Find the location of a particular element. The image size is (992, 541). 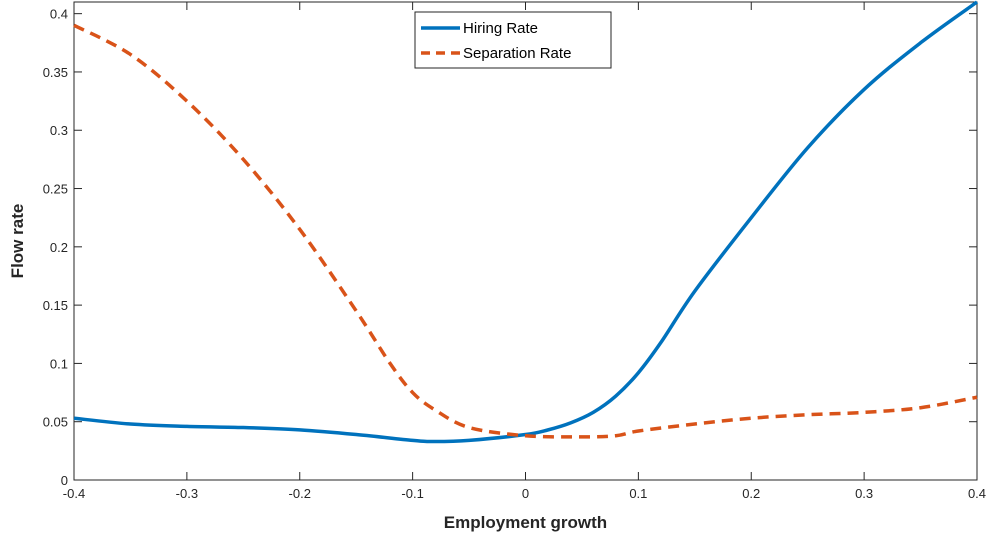

y-tick-label: 0.05 is located at coordinates (55, 422).